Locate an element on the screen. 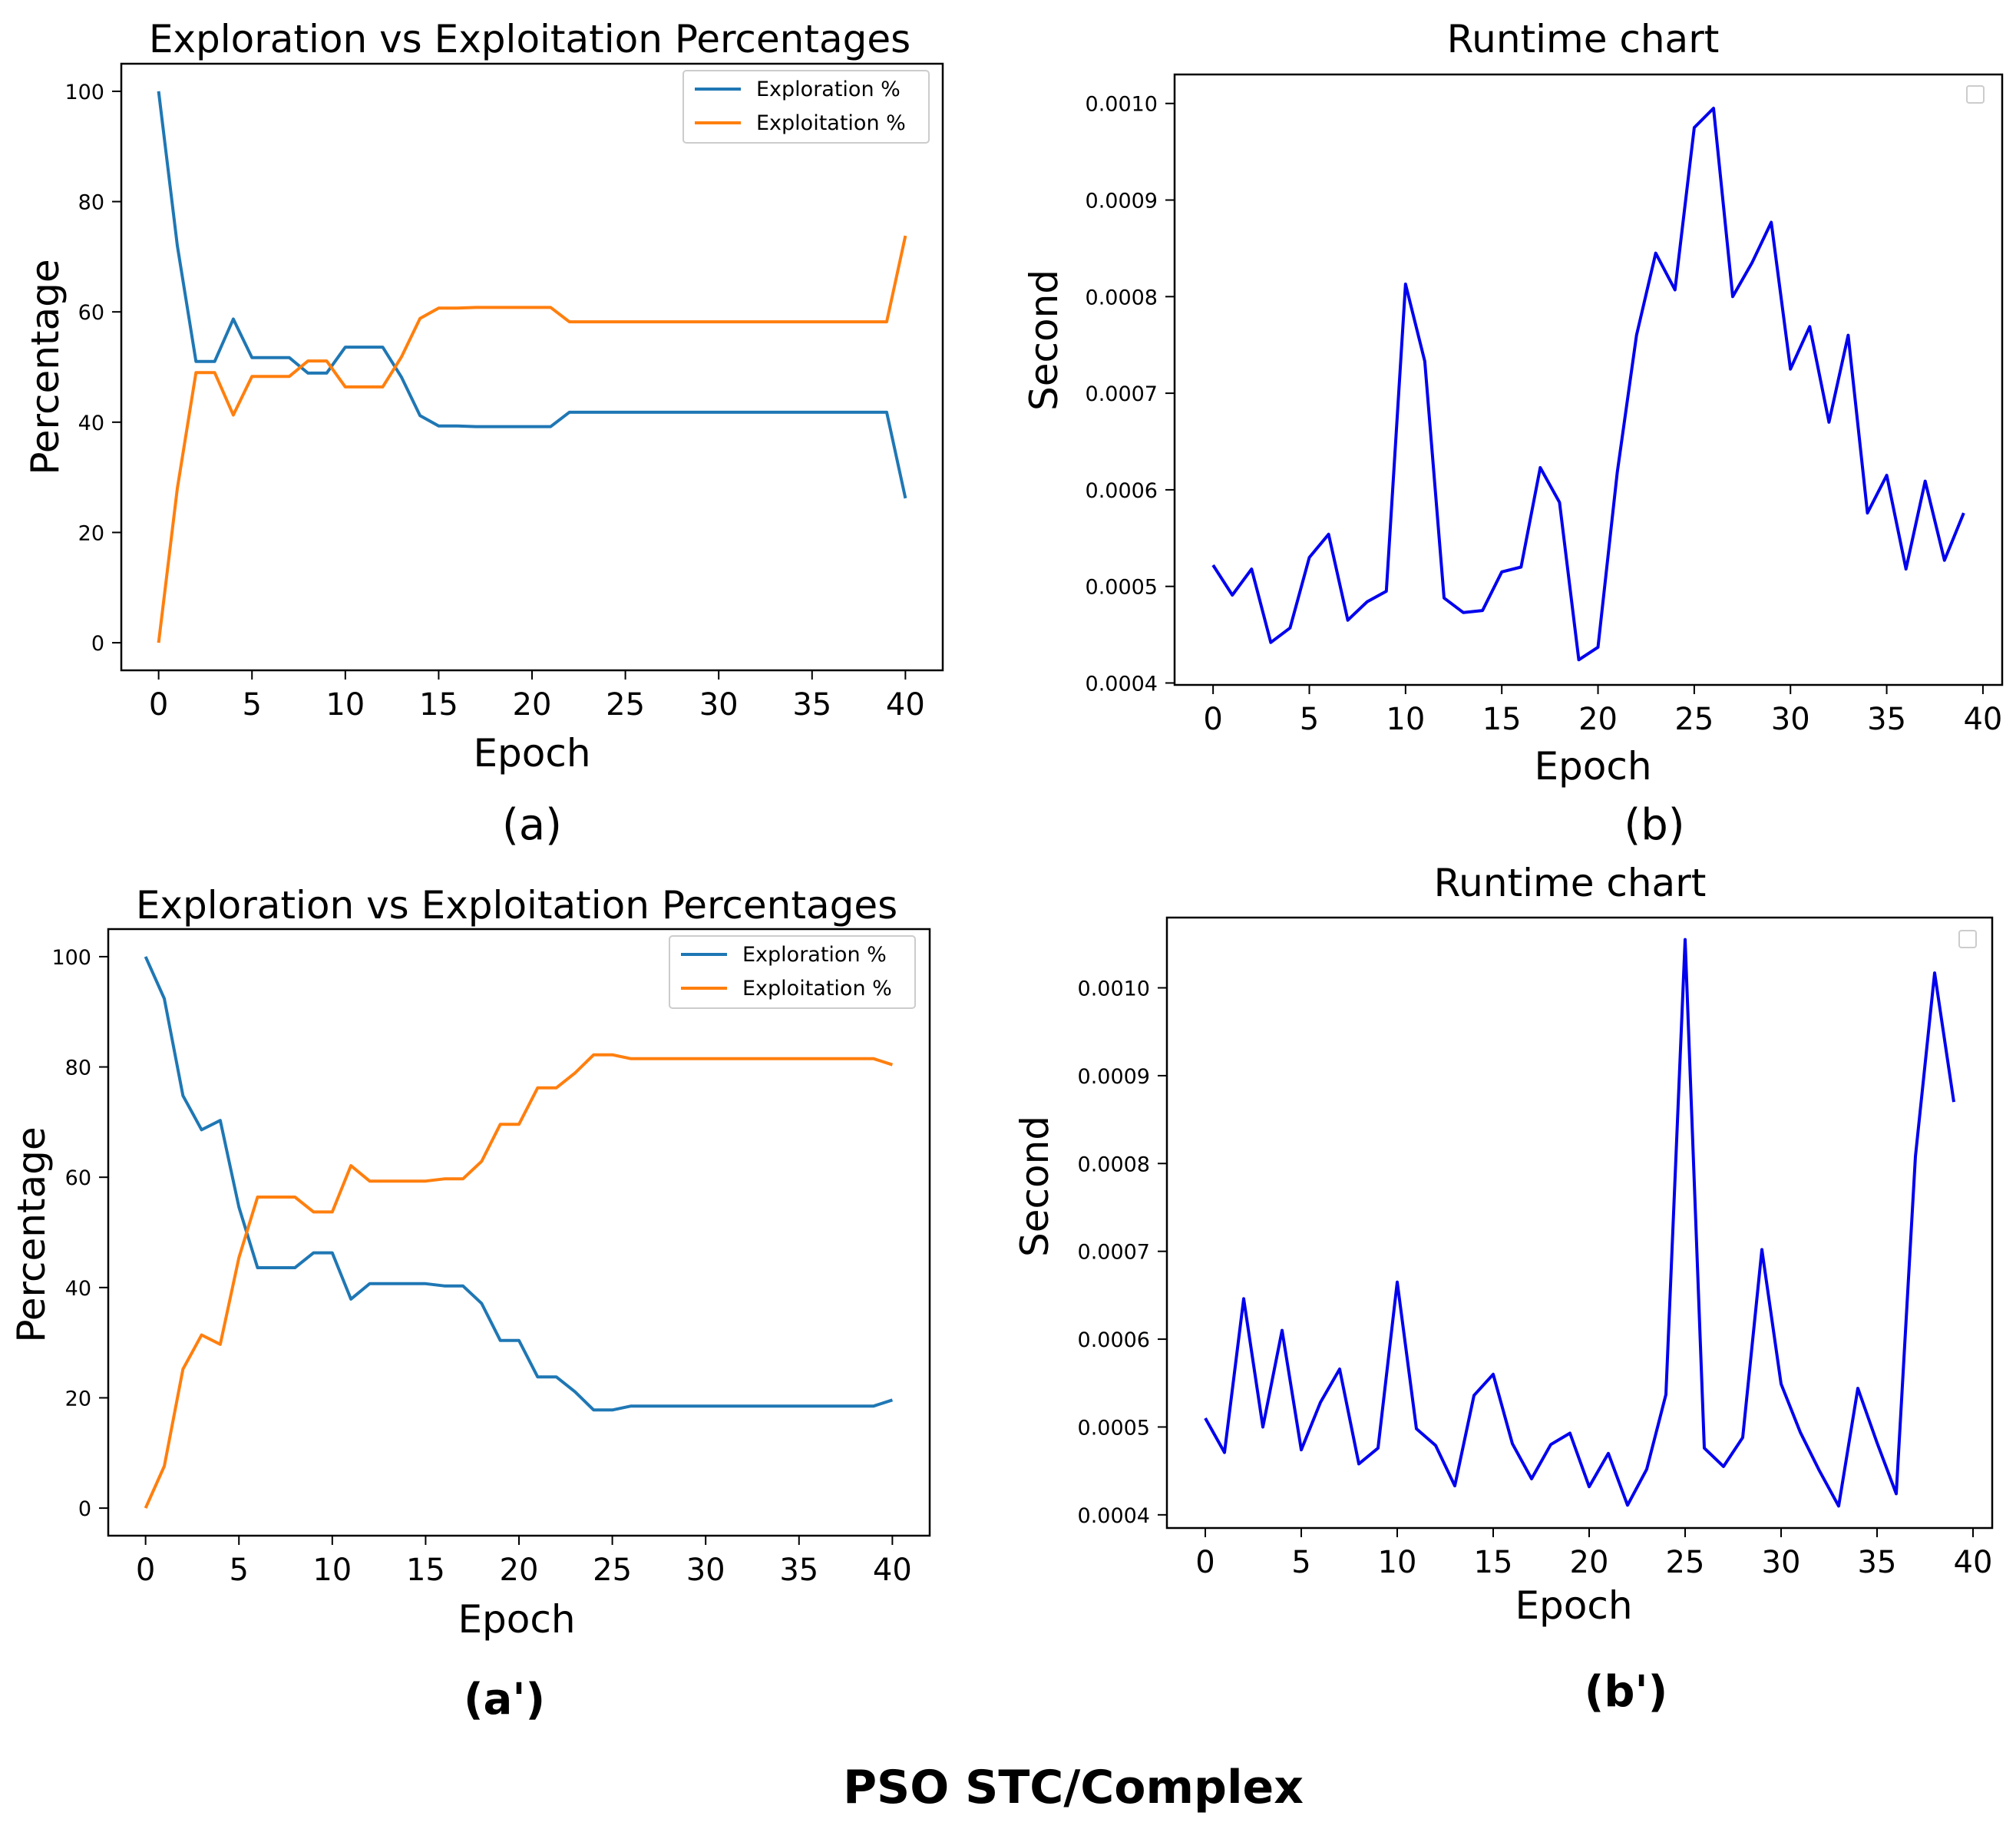 The width and height of the screenshot is (2016, 1829). chart-b-title: Runtime chart is located at coordinates (1583, 39).